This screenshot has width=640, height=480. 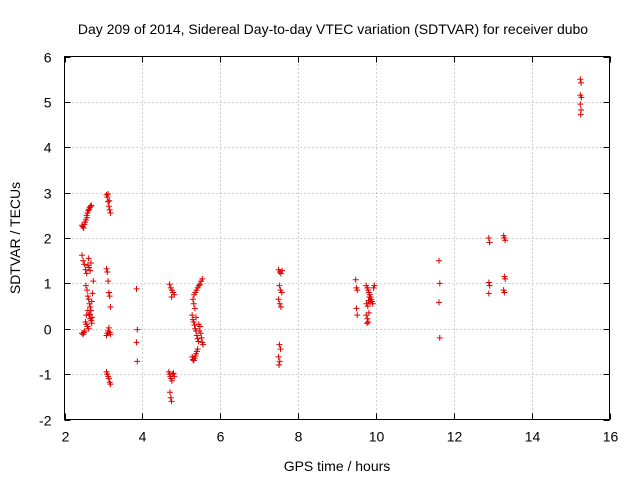 I want to click on x-tick-label: 10, so click(x=377, y=437).